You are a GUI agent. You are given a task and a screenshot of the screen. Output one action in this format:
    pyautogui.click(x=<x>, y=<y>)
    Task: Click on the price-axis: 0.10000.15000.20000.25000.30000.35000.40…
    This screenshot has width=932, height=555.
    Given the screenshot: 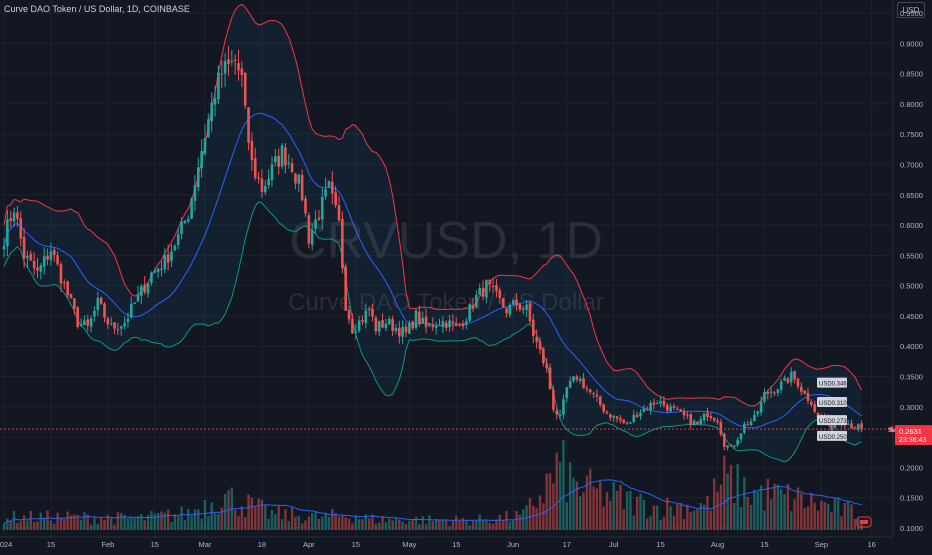 What is the action you would take?
    pyautogui.click(x=912, y=275)
    